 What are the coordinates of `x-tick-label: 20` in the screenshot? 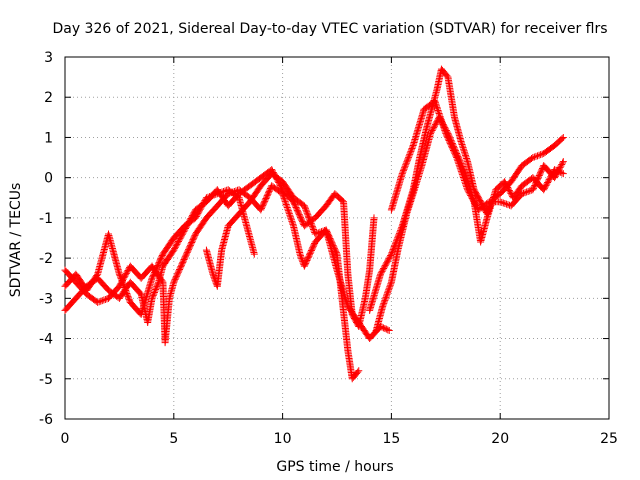 It's located at (500, 439).